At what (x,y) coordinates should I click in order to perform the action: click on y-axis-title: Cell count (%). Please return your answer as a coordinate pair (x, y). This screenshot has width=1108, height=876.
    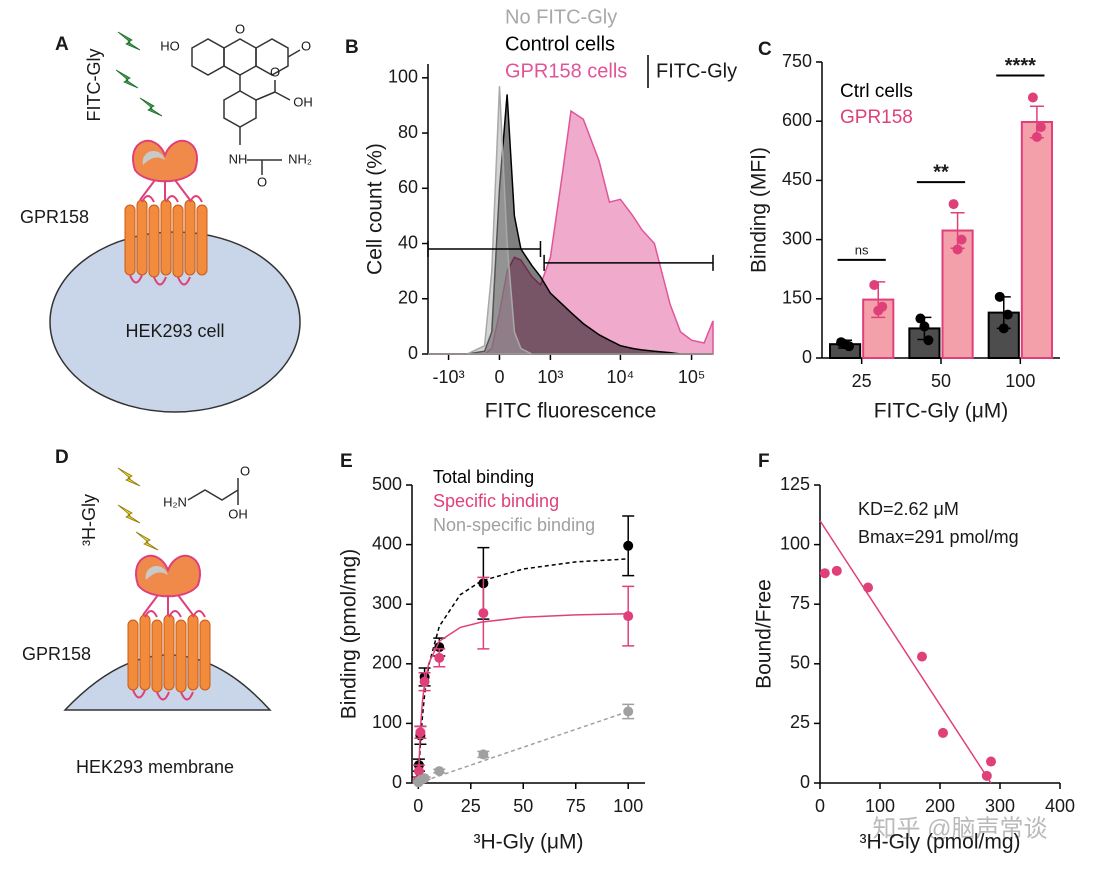
    Looking at the image, I should click on (375, 209).